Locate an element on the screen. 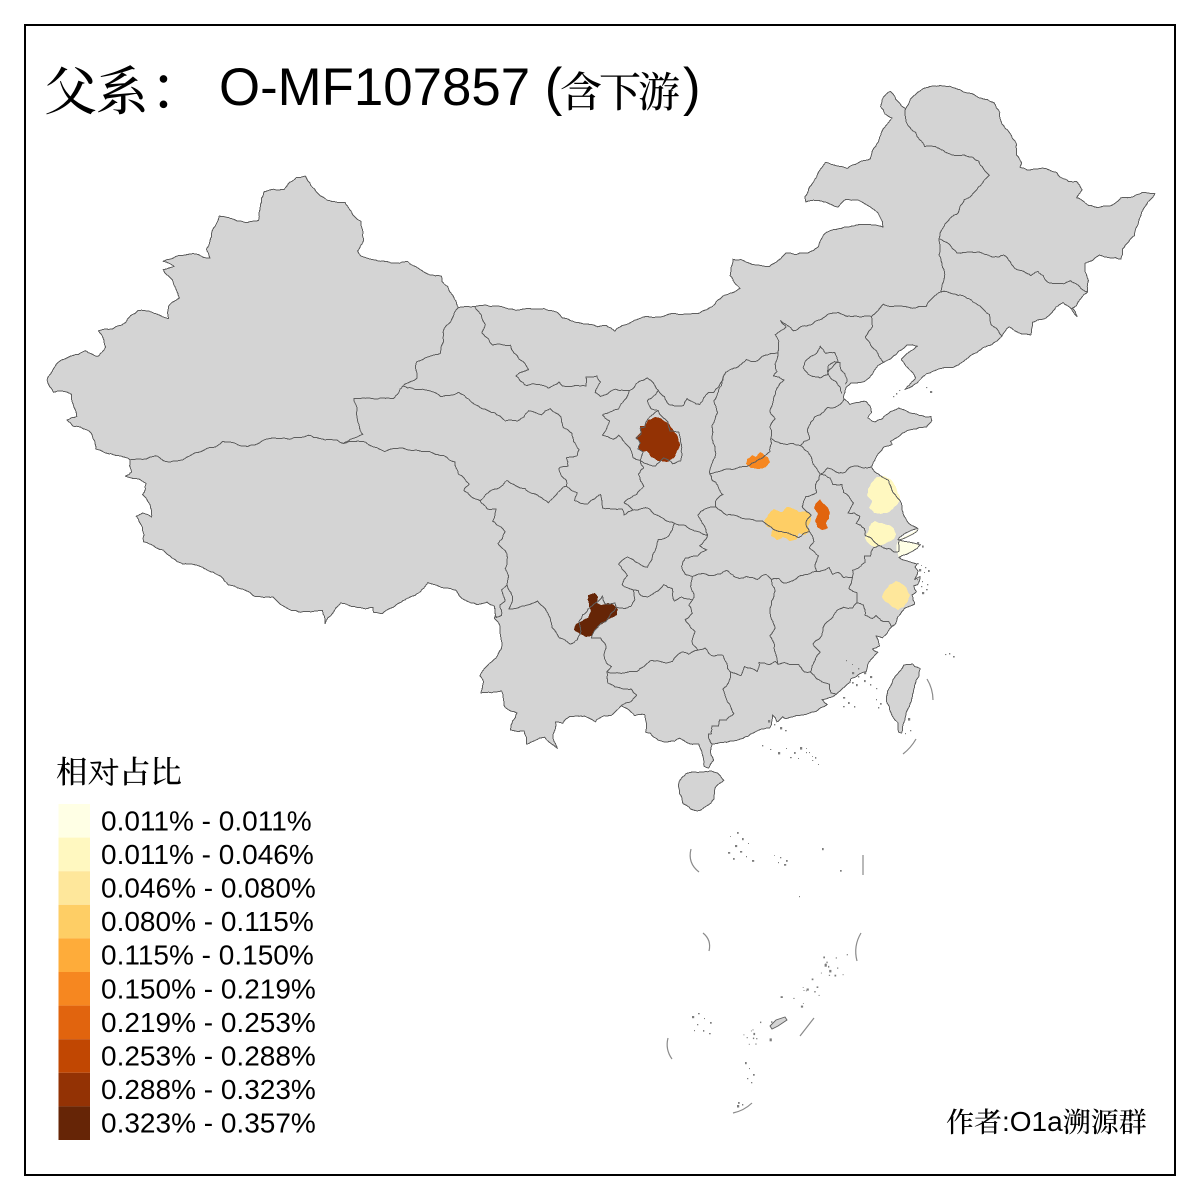 Image resolution: width=1200 pixels, height=1200 pixels. svg-text: 0.011% - 0.046% is located at coordinates (207, 854).